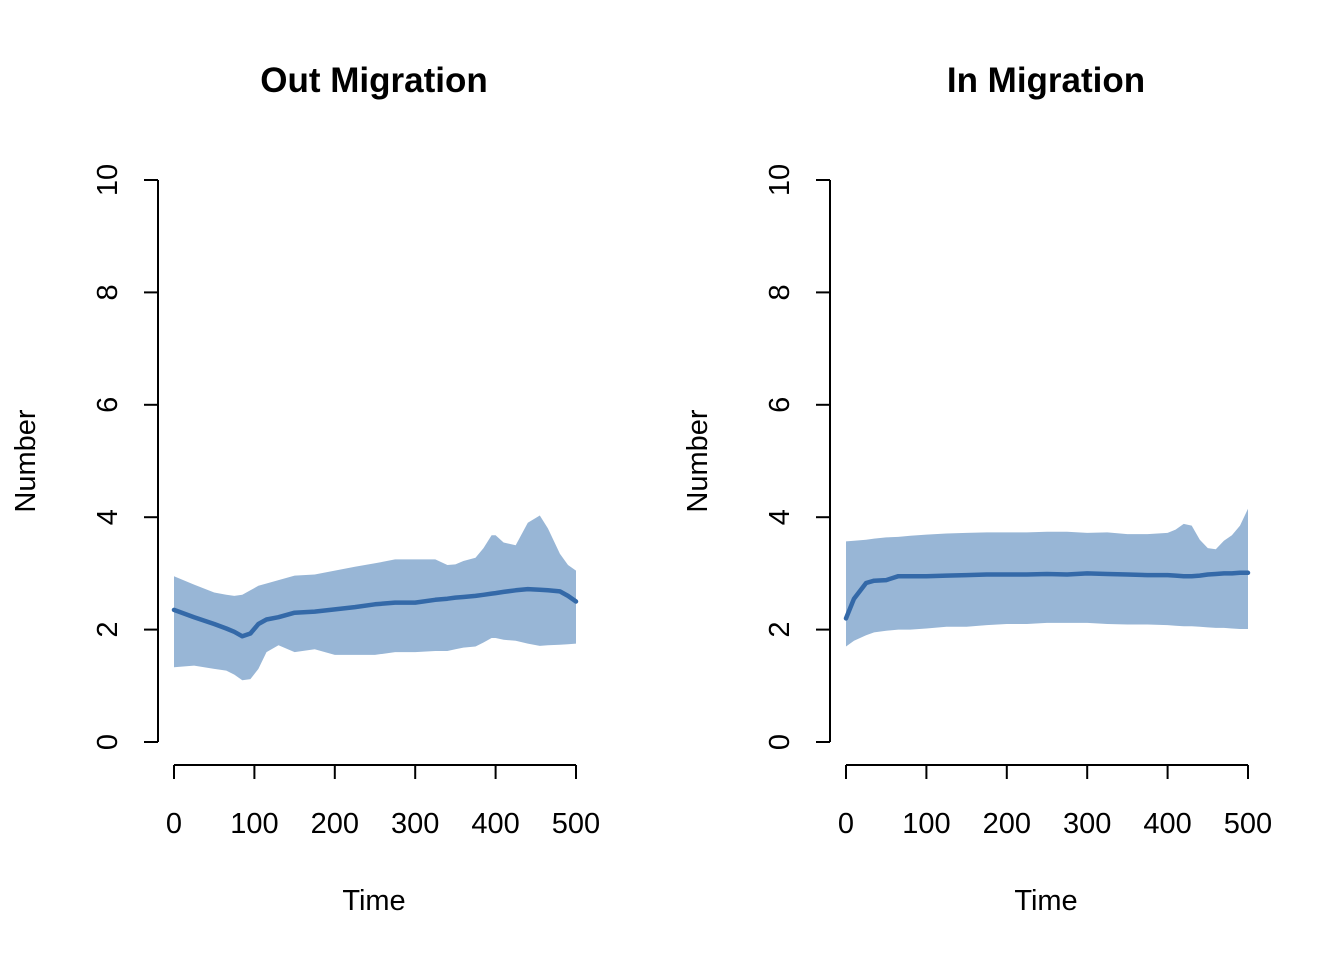 This screenshot has height=960, width=1344. I want to click on chart-title: In Migration, so click(1046, 80).